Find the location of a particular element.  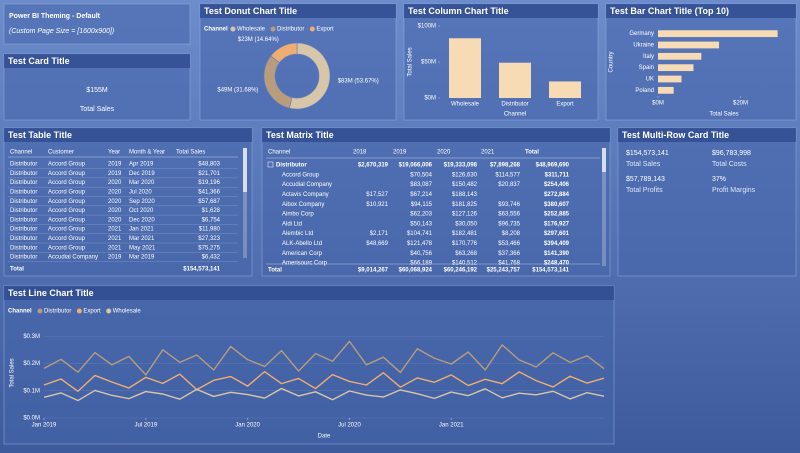

total-cell: Total is located at coordinates (275, 271).